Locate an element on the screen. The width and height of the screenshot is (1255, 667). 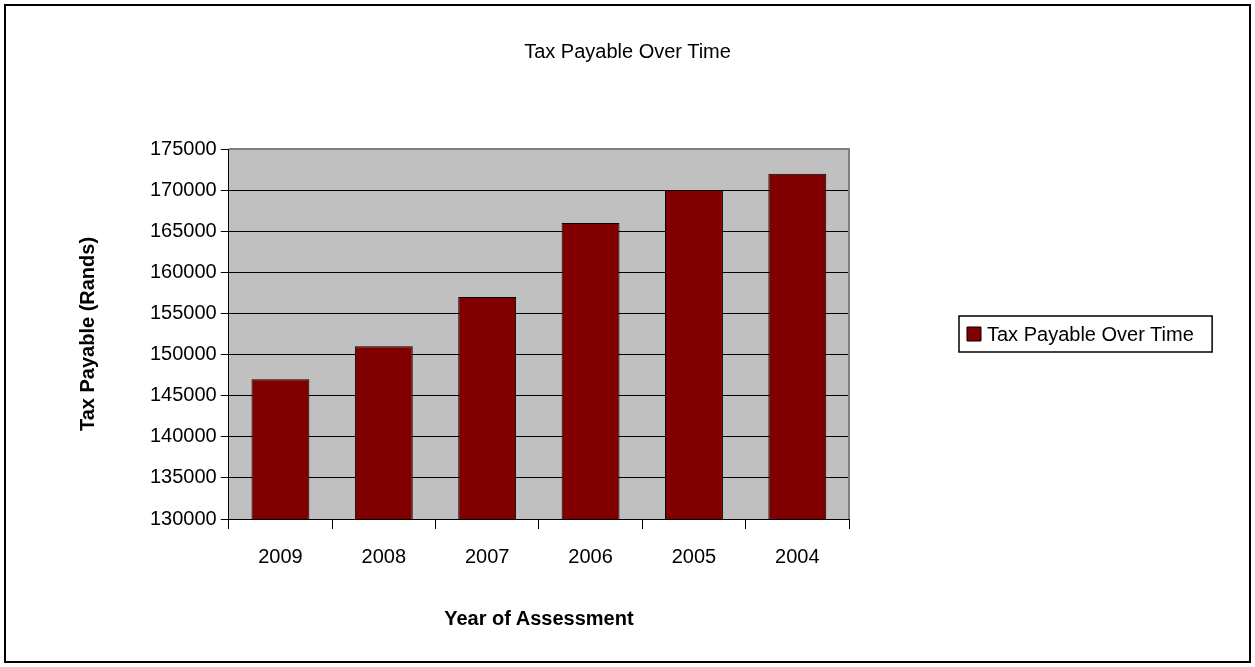
x-tick-label: 2008 is located at coordinates (384, 555).